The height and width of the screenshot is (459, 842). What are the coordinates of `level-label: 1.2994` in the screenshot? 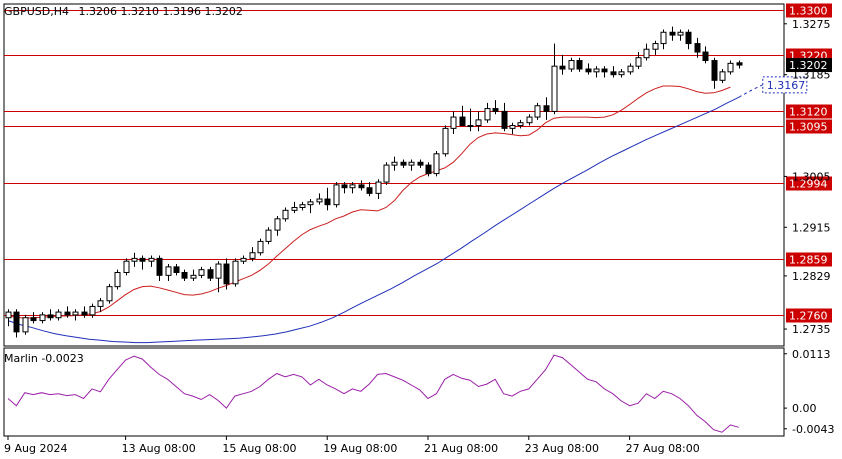 It's located at (808, 184).